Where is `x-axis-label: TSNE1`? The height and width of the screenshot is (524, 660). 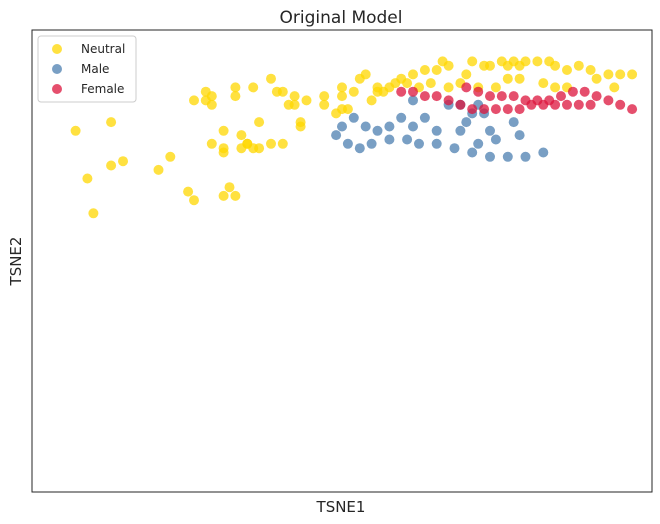
x-axis-label: TSNE1 is located at coordinates (341, 507).